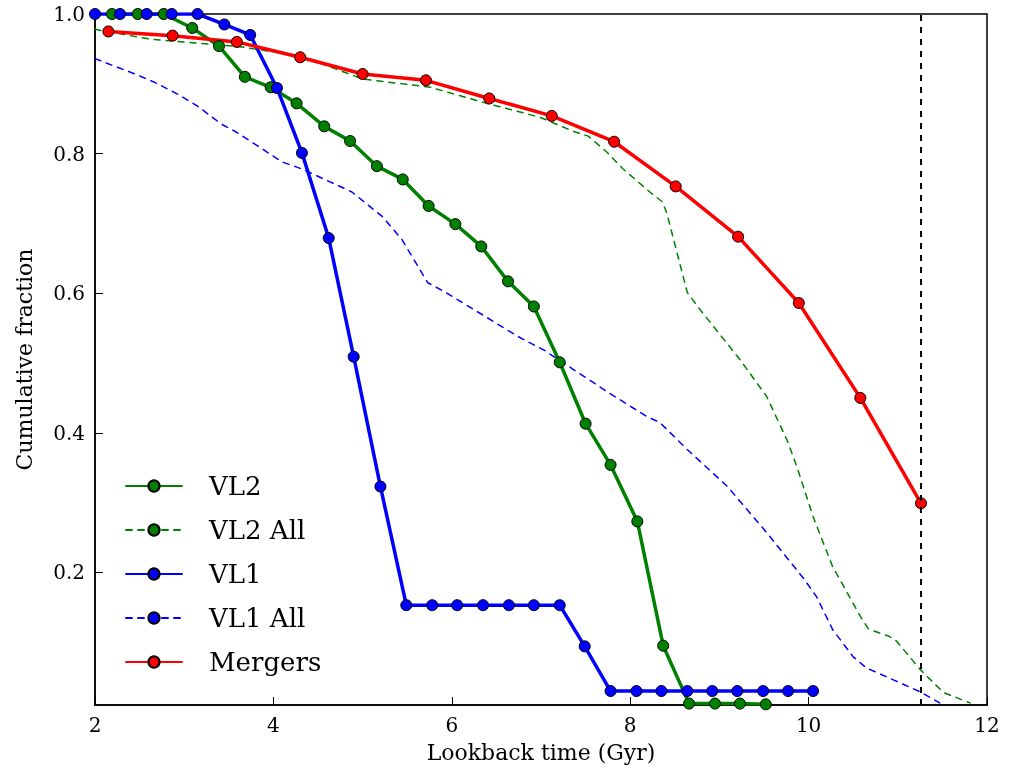  I want to click on legend-label: VL1 All, so click(257, 618).